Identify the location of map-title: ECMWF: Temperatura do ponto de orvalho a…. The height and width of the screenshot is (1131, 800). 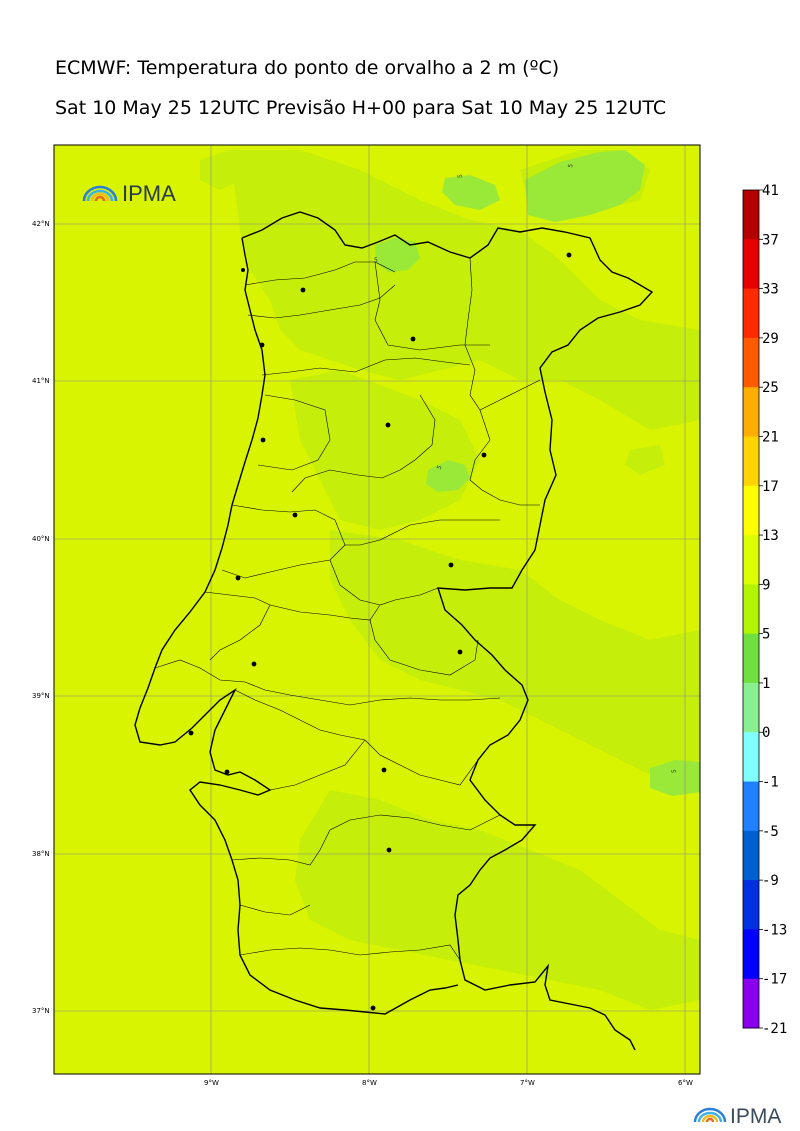
(307, 68).